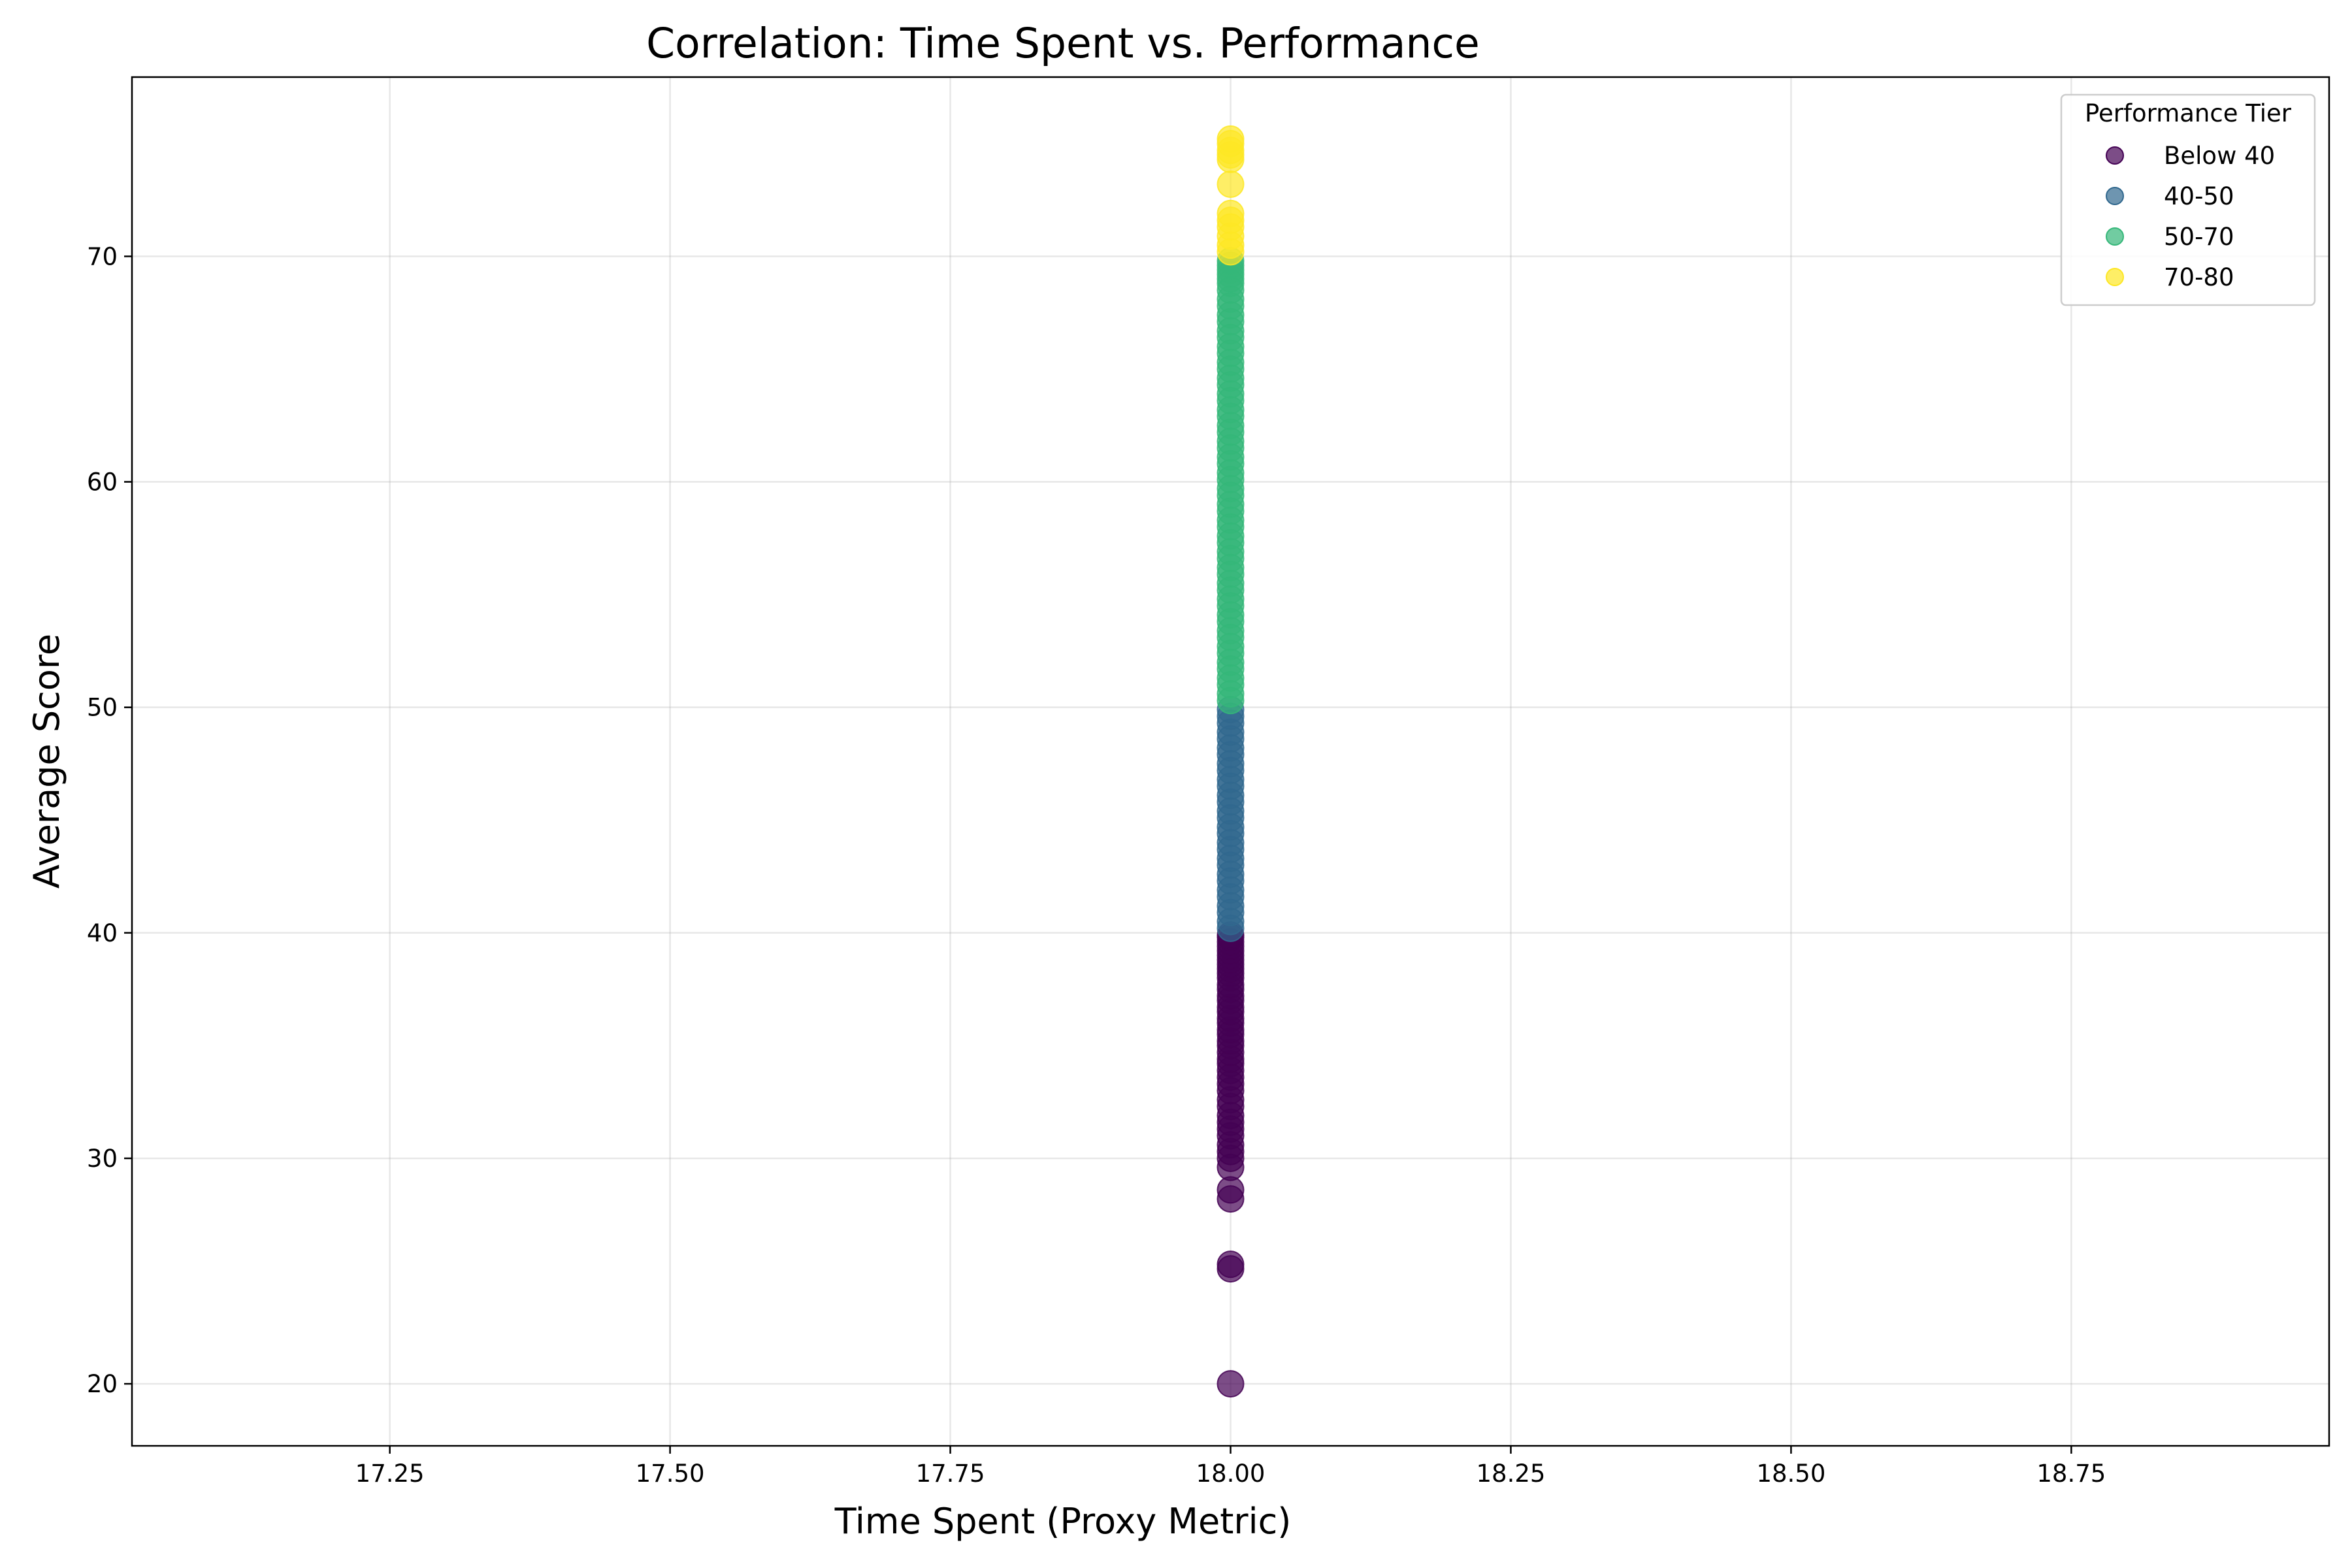  What do you see at coordinates (950, 1474) in the screenshot?
I see `x-tick-label: 17.75` at bounding box center [950, 1474].